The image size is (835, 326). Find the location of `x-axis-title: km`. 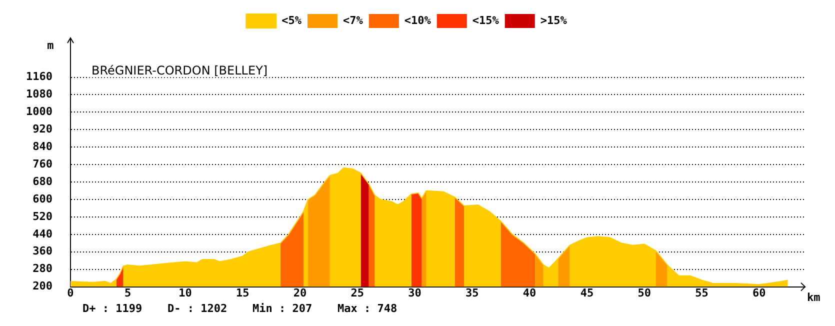

x-axis-title: km is located at coordinates (814, 297).